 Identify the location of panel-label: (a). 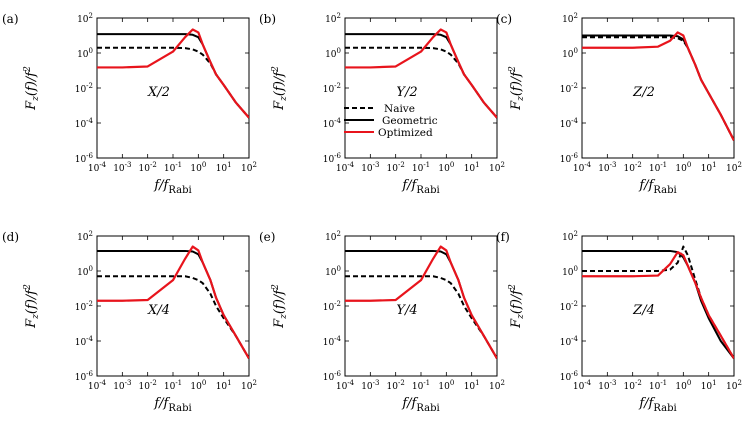
(10, 19).